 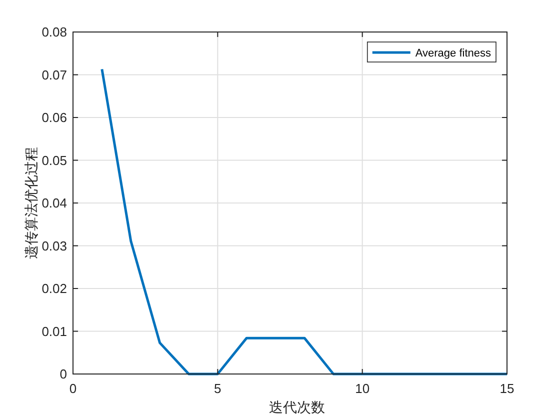 What do you see at coordinates (73, 388) in the screenshot?
I see `x-tick-label: 0` at bounding box center [73, 388].